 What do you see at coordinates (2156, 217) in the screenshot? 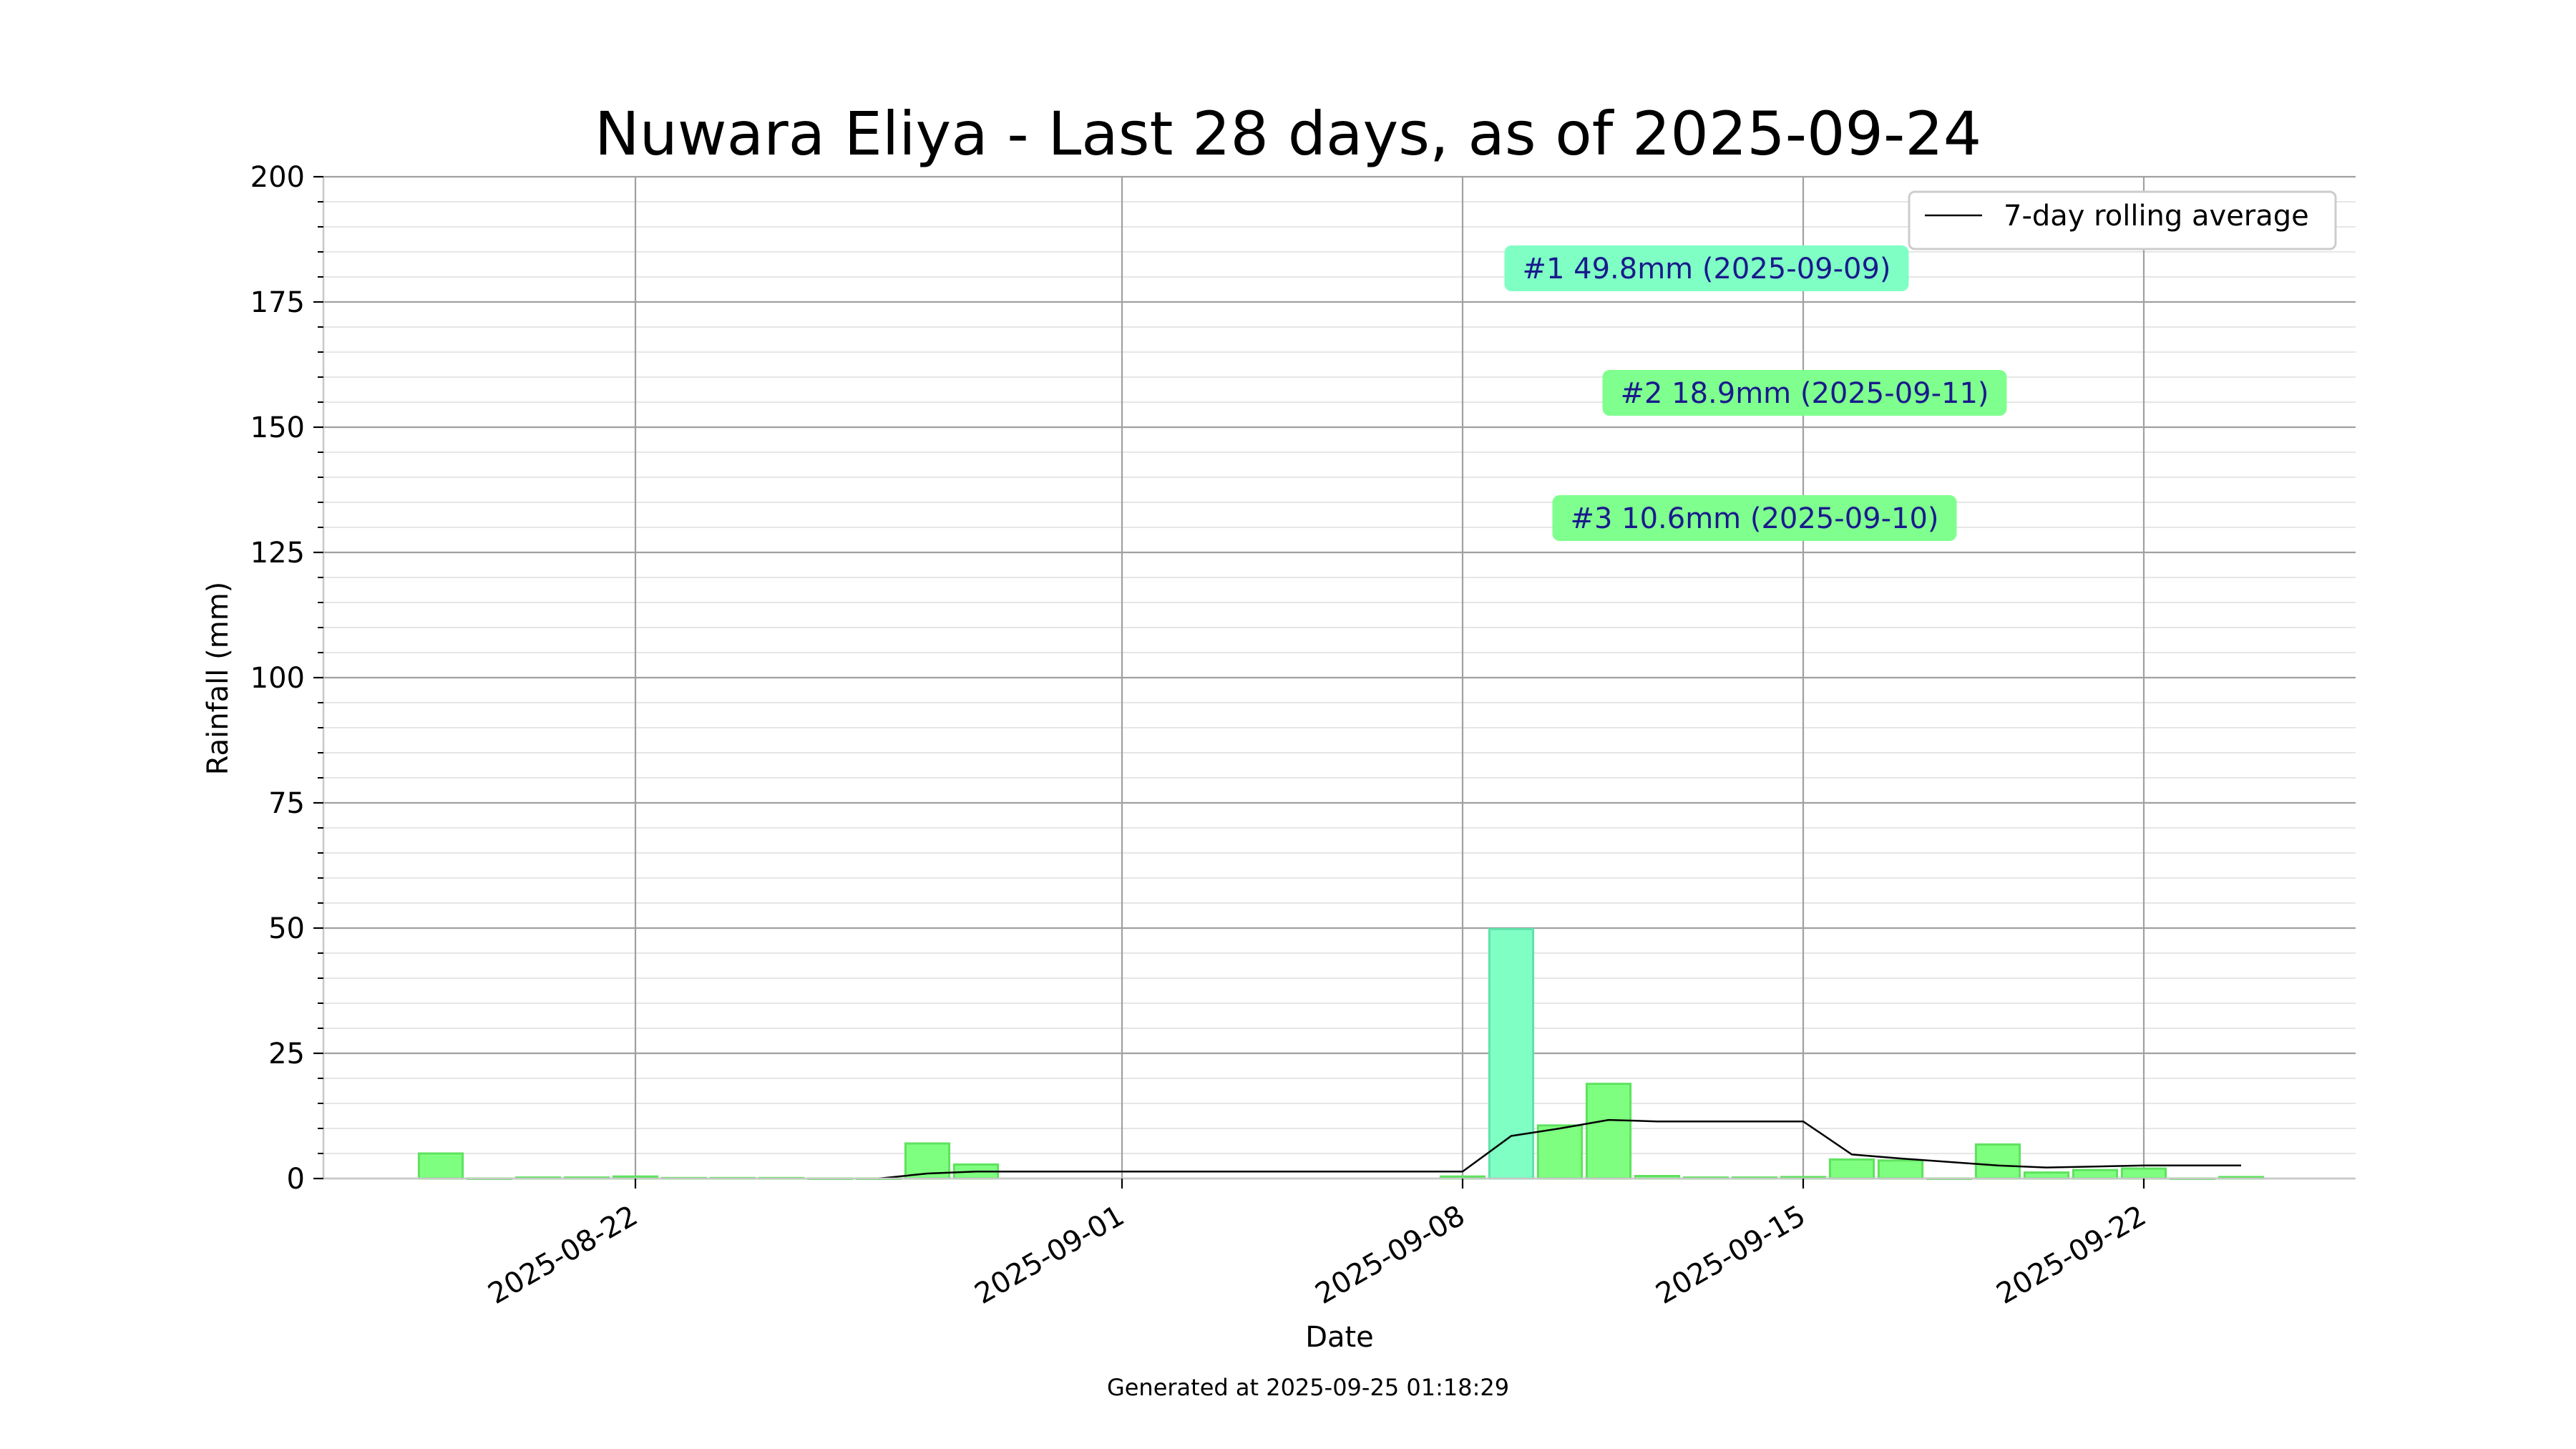
I see `legend-label: 7-day rolling average` at bounding box center [2156, 217].